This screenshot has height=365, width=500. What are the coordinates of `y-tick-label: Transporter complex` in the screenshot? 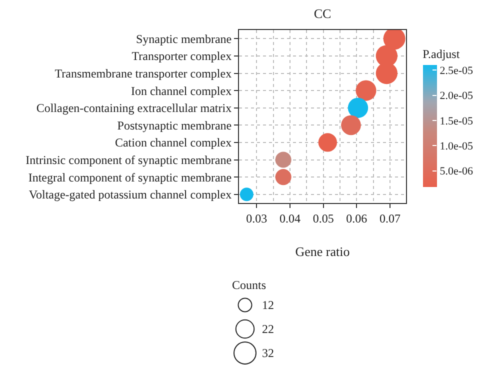 It's located at (182, 56).